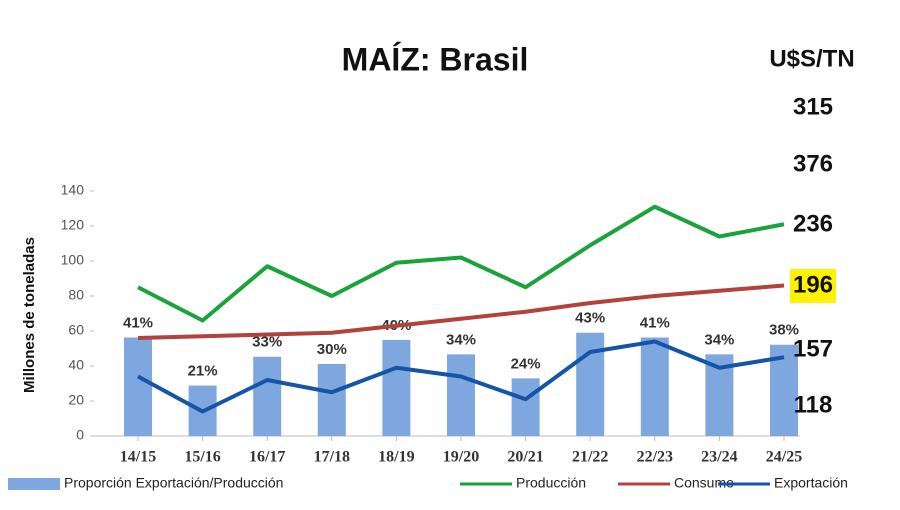 This screenshot has height=510, width=900. What do you see at coordinates (811, 483) in the screenshot?
I see `legend-label: Exportación` at bounding box center [811, 483].